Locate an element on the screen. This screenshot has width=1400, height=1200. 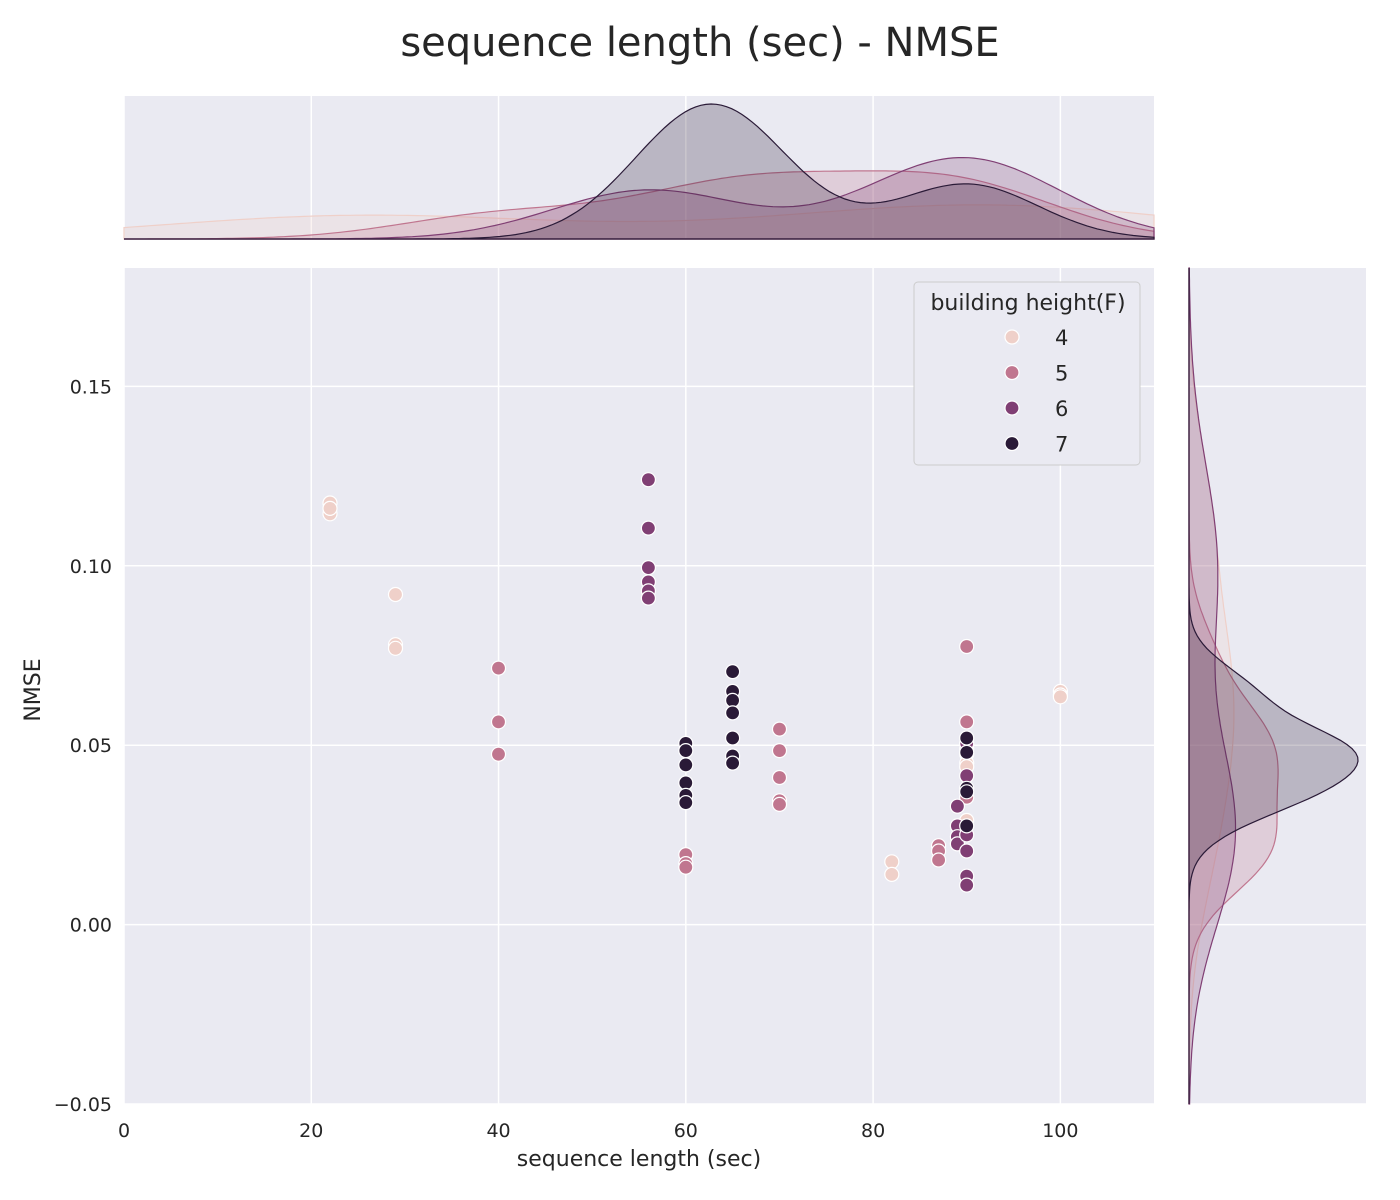
legend-label: 4 is located at coordinates (1061, 338).